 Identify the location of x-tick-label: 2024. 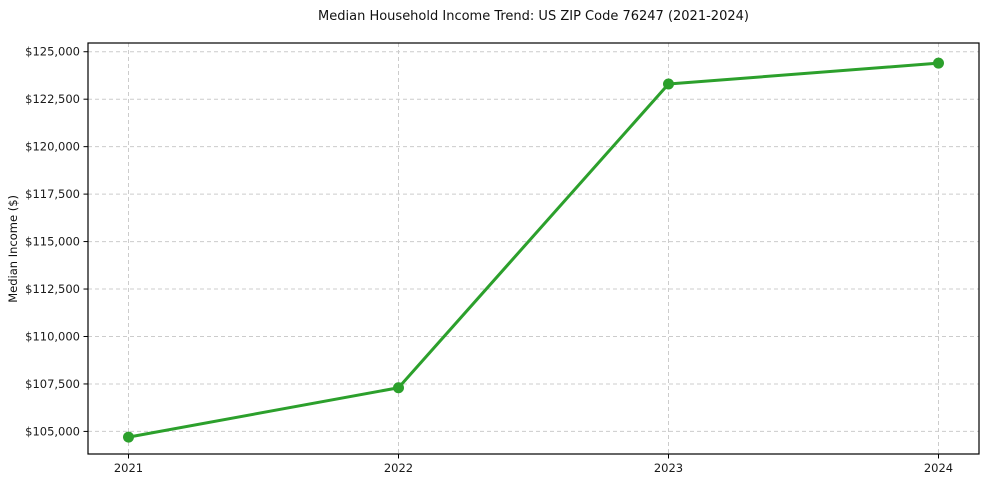
(938, 468).